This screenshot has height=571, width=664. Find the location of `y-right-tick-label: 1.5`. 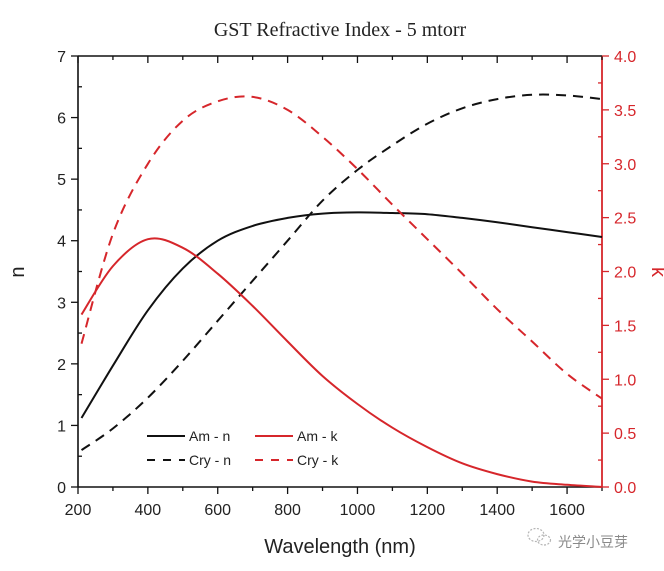

y-right-tick-label: 1.5 is located at coordinates (625, 326).